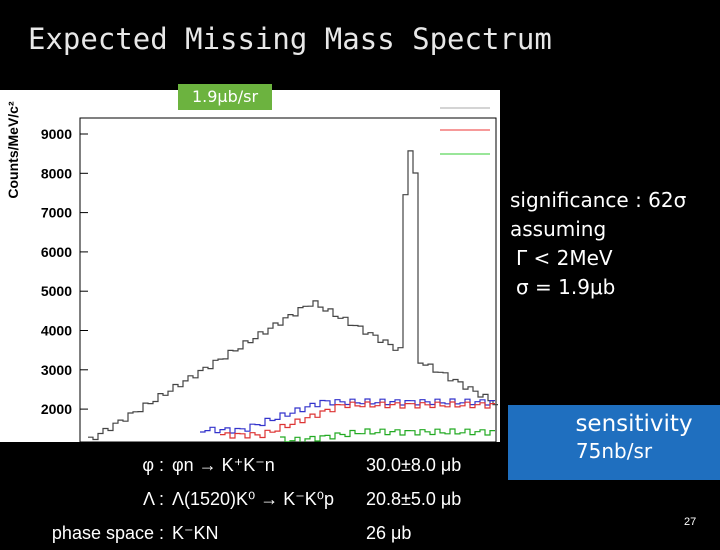  What do you see at coordinates (290, 39) in the screenshot?
I see `slide-title: Expected Missing Mass Spectrum` at bounding box center [290, 39].